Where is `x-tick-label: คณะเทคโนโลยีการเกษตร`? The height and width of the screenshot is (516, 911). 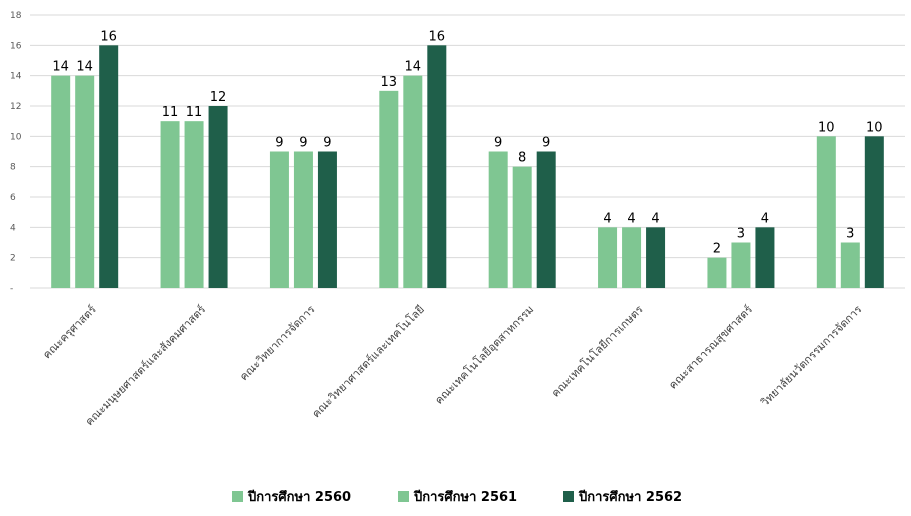 x-tick-label: คณะเทคโนโลยีการเกษตร is located at coordinates (597, 351).